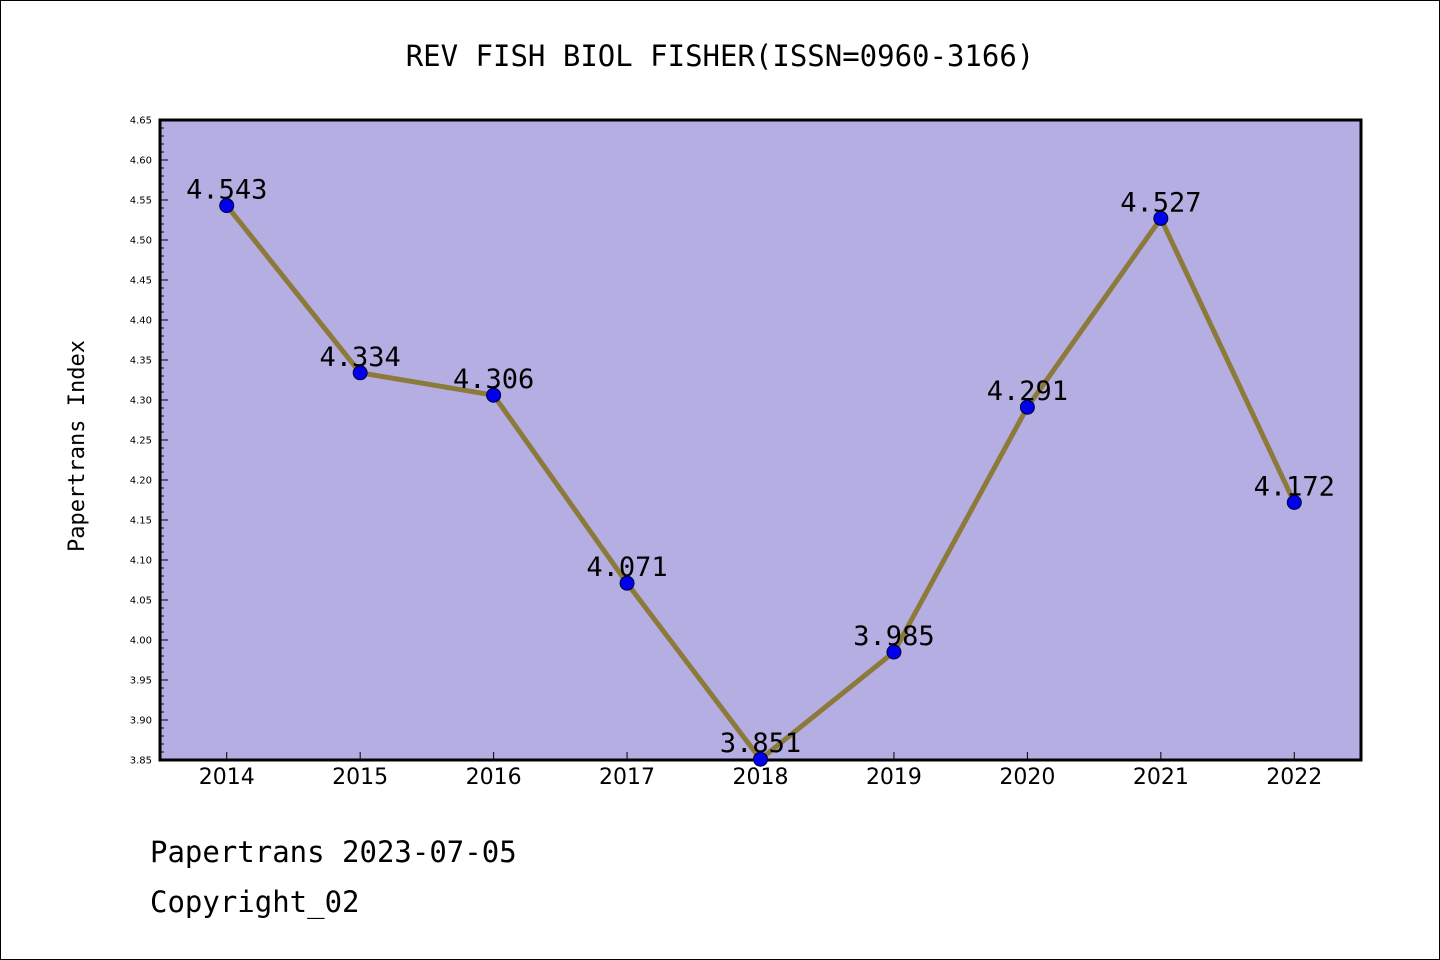 The height and width of the screenshot is (960, 1440). Describe the element at coordinates (1027, 777) in the screenshot. I see `x-tick-label: 2020` at that location.